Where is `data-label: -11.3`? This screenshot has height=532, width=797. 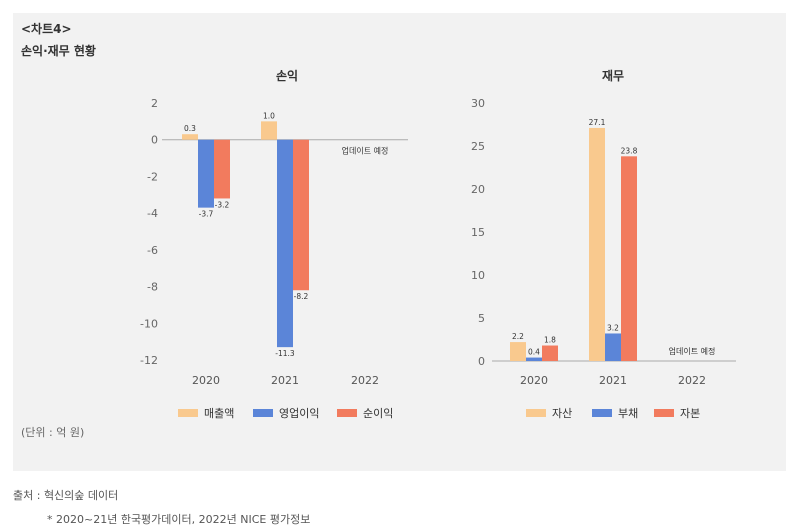
data-label: -11.3 is located at coordinates (285, 353).